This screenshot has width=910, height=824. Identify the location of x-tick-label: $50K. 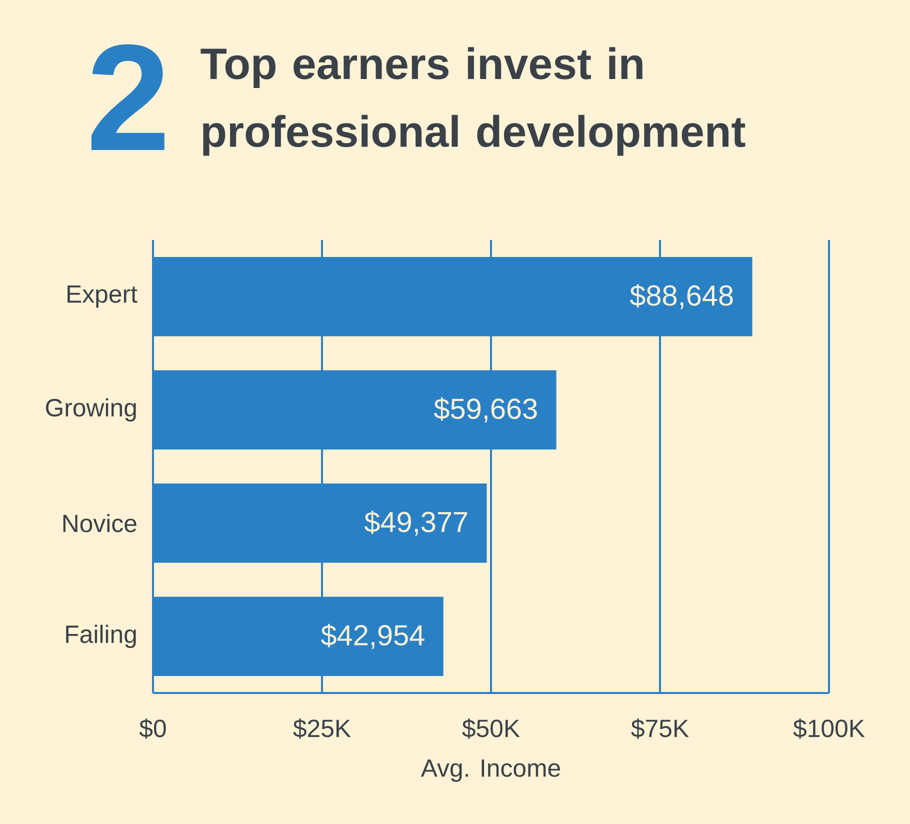
(491, 728).